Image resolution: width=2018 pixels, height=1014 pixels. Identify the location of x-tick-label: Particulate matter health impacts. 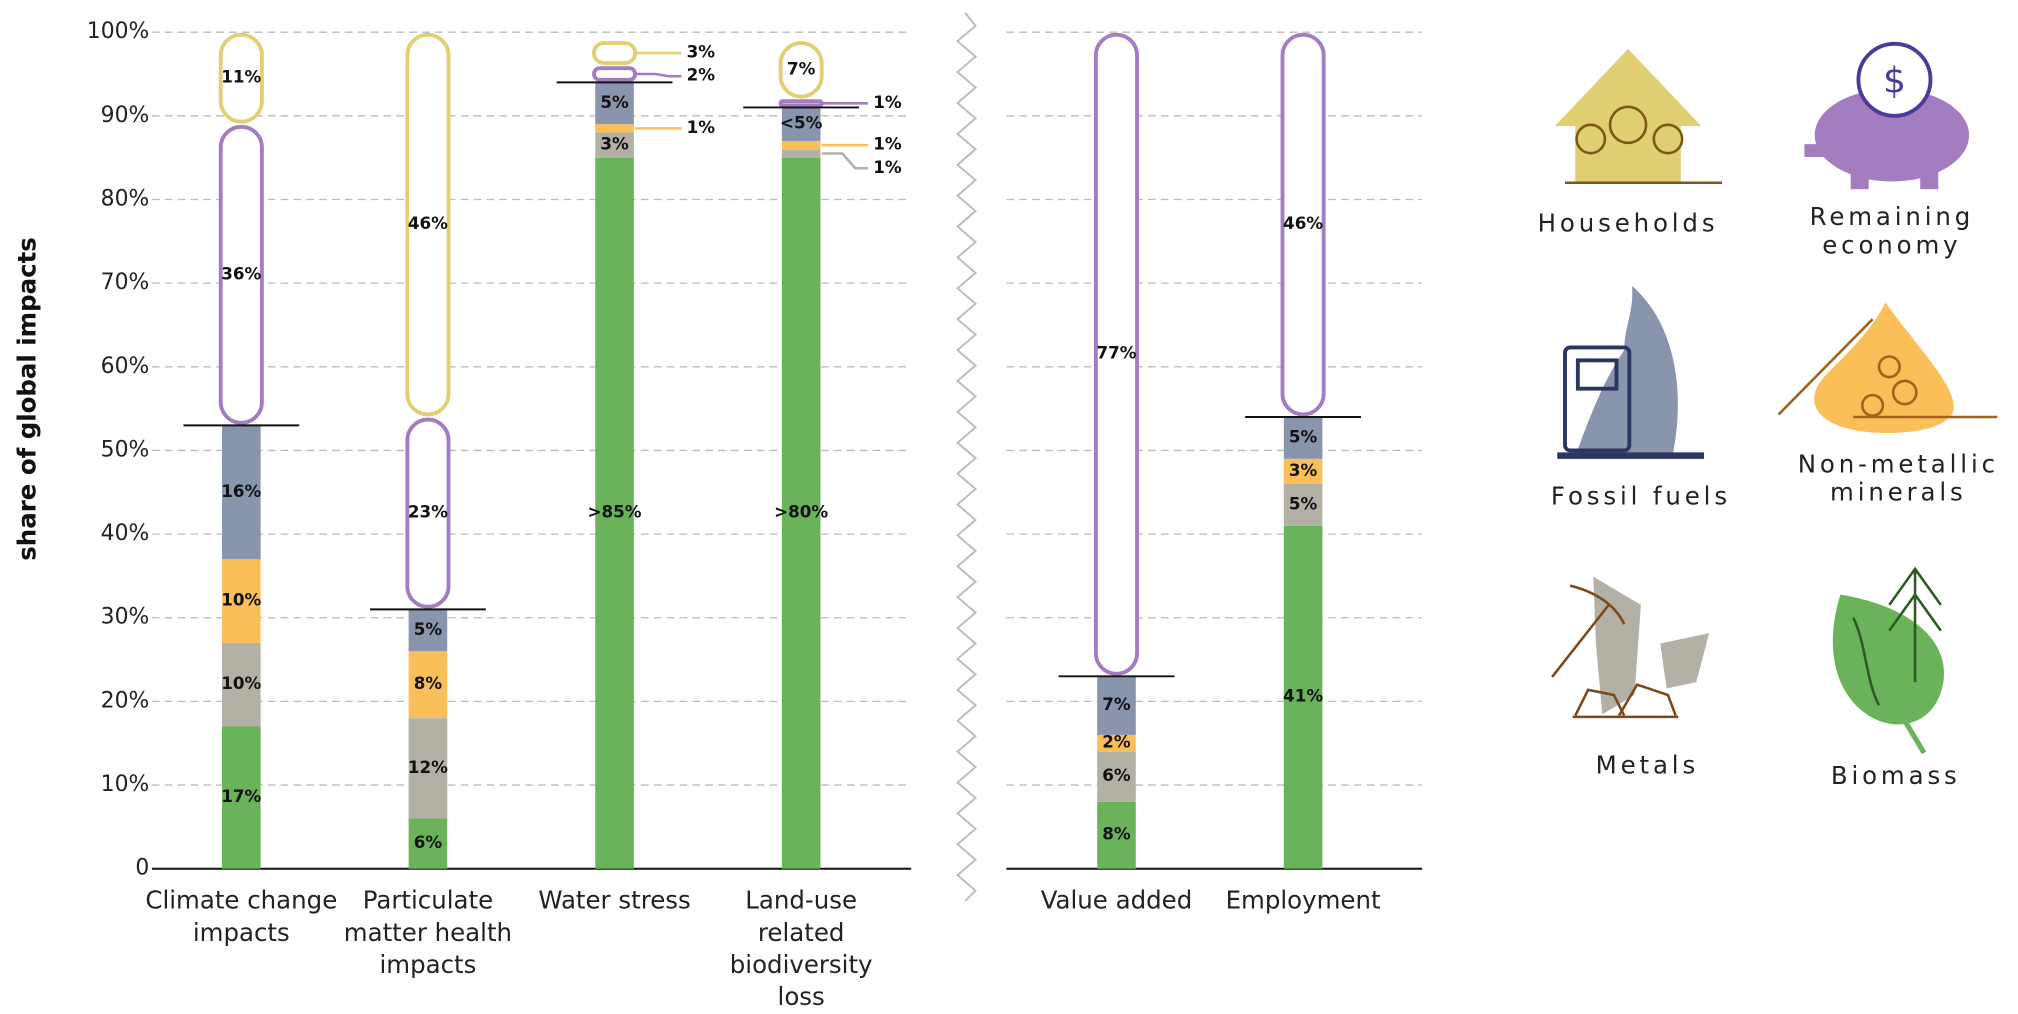
(428, 933).